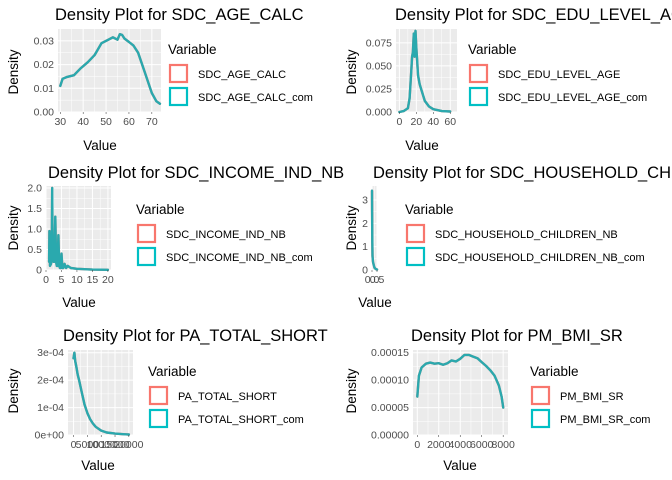  I want to click on chart-title: Density Plot for PM_BMI_SR, so click(517, 336).